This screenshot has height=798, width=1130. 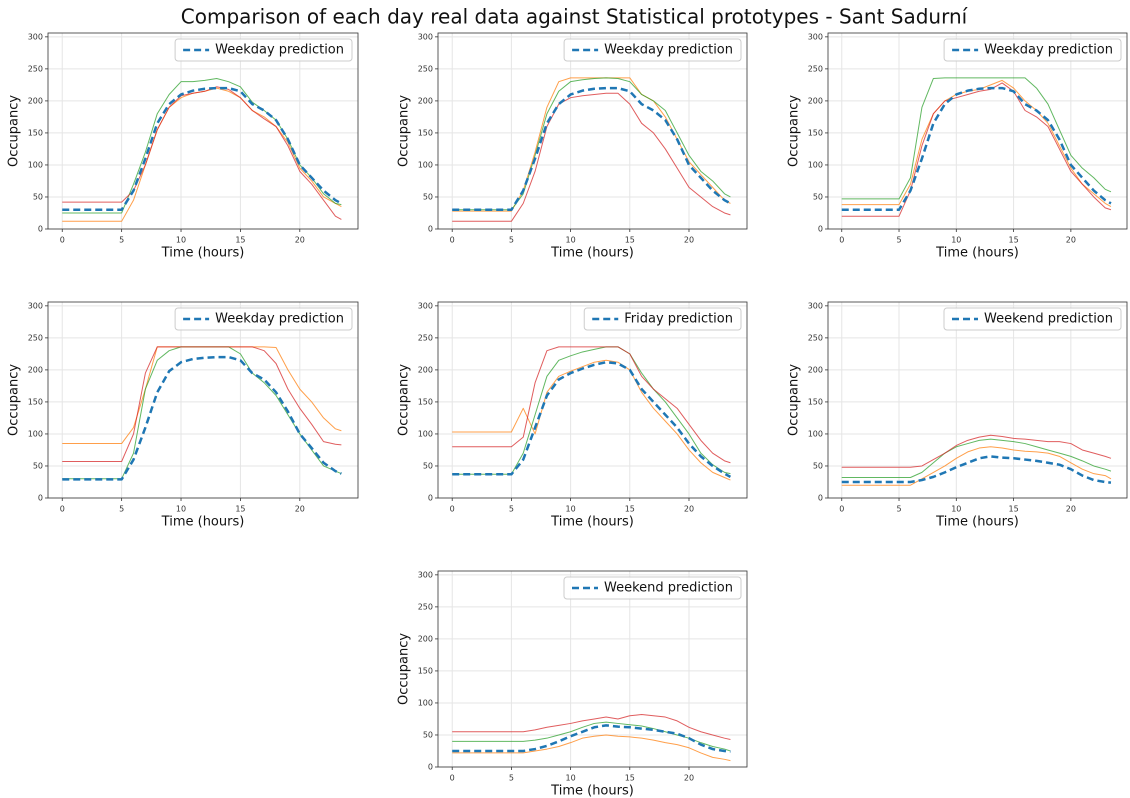 I want to click on legend: Friday prediction, so click(x=662, y=319).